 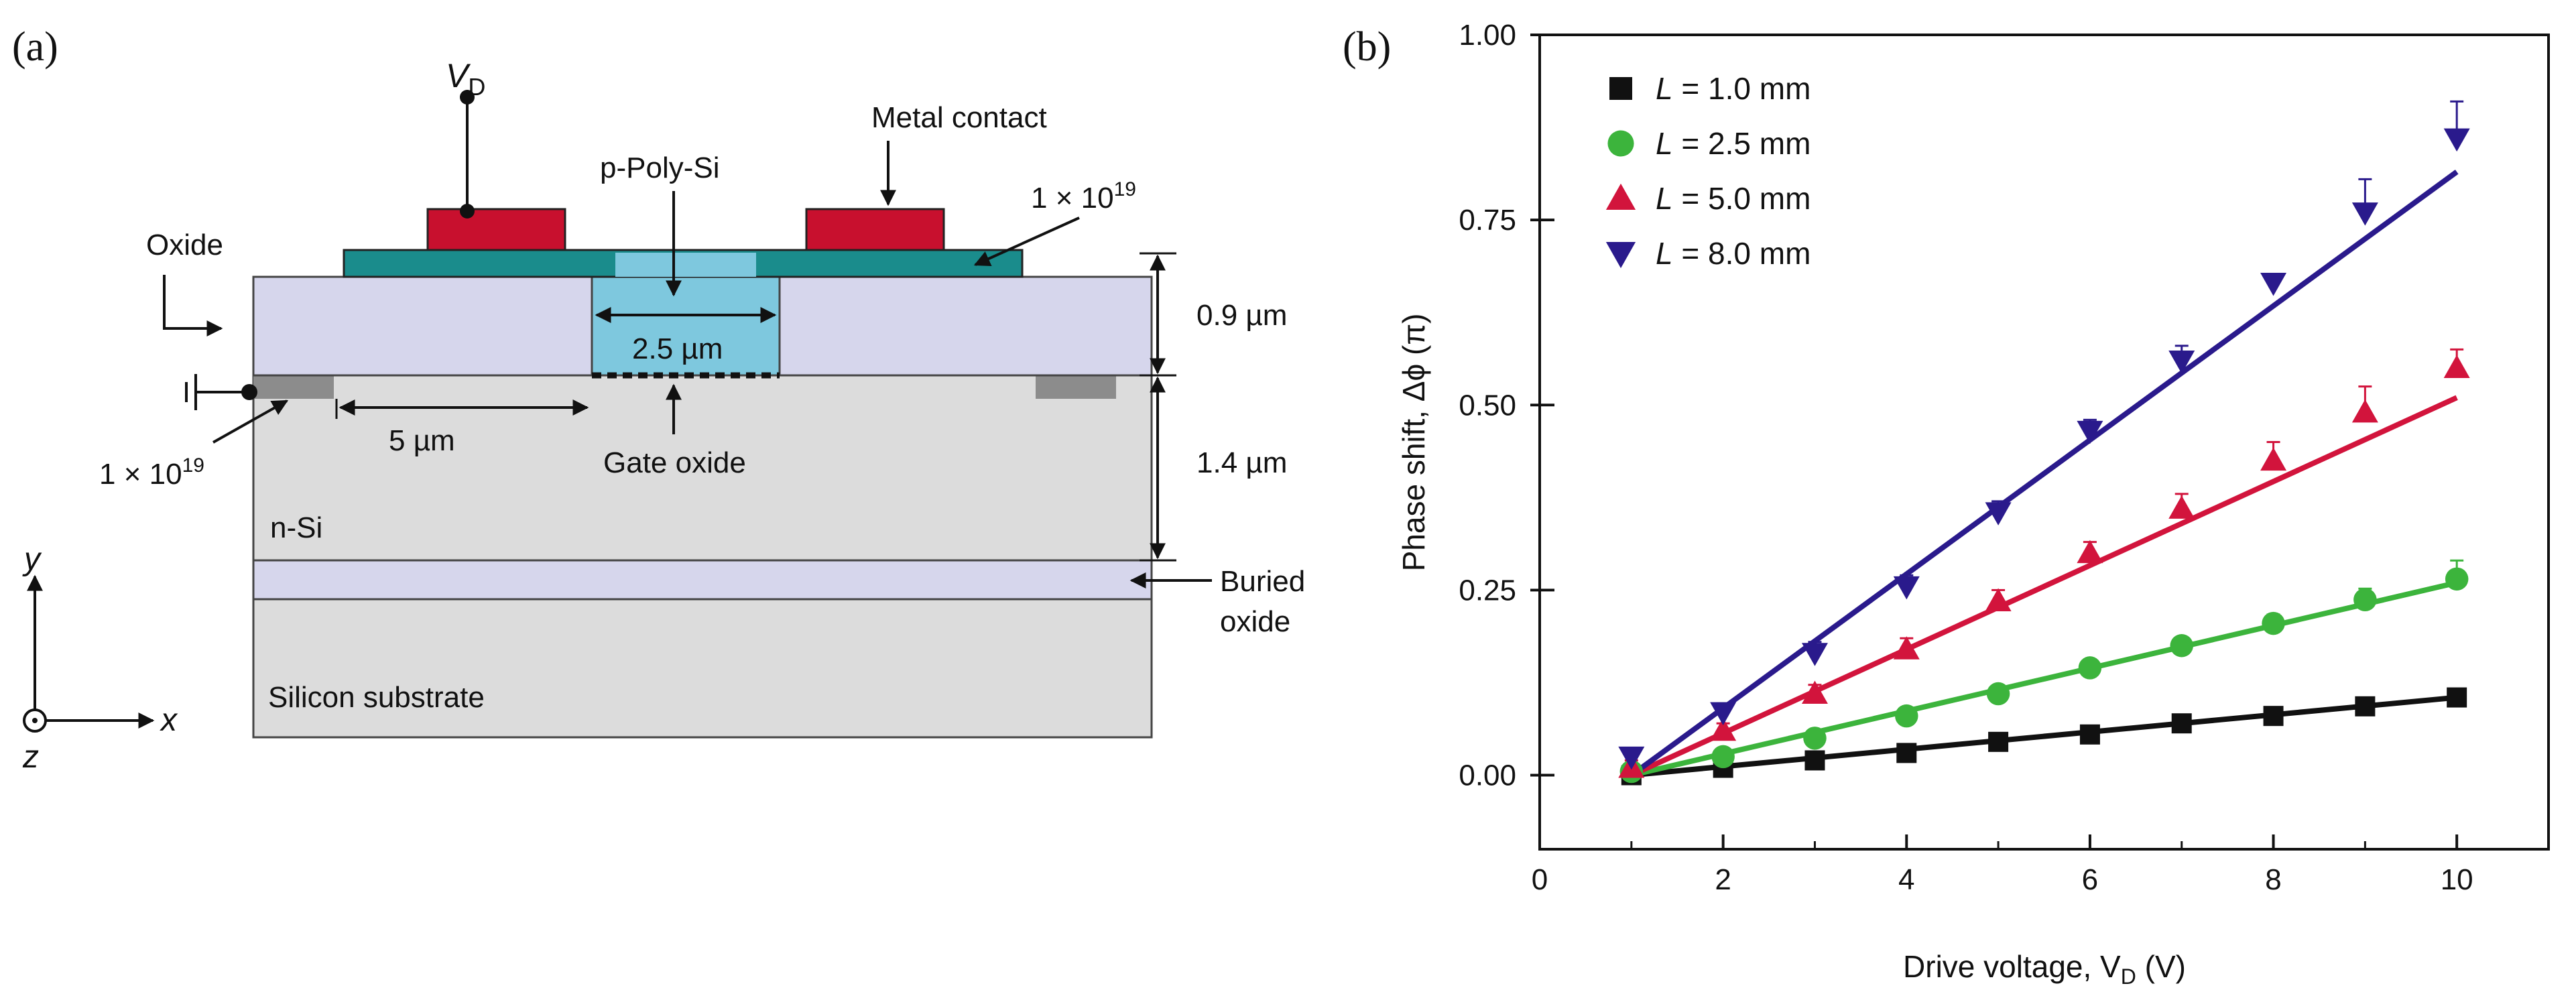 What do you see at coordinates (296, 527) in the screenshot?
I see `n-si-label: n-Si` at bounding box center [296, 527].